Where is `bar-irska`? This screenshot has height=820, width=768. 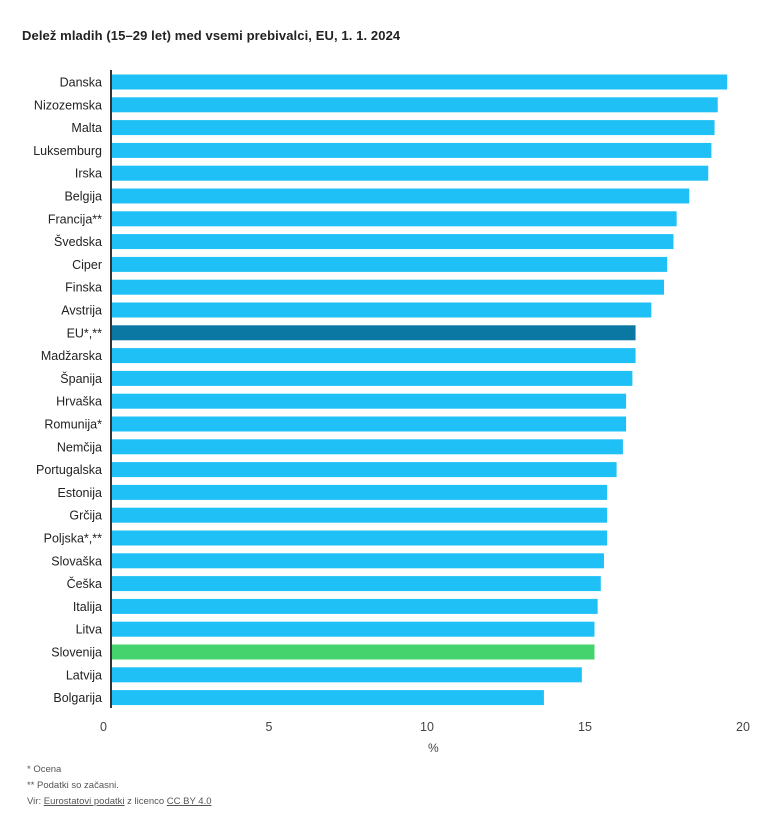
bar-irska is located at coordinates (410, 173).